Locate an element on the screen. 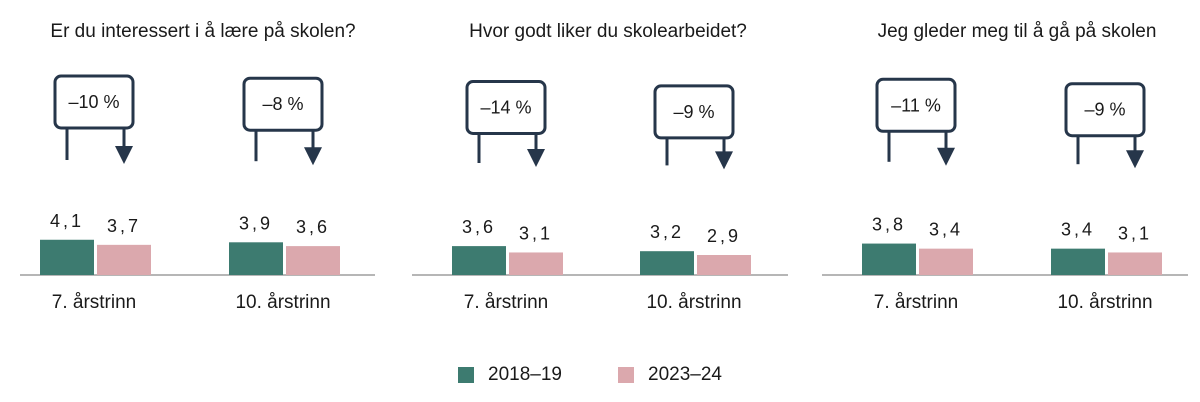  legend-item-2018: 2018–19 is located at coordinates (510, 375).